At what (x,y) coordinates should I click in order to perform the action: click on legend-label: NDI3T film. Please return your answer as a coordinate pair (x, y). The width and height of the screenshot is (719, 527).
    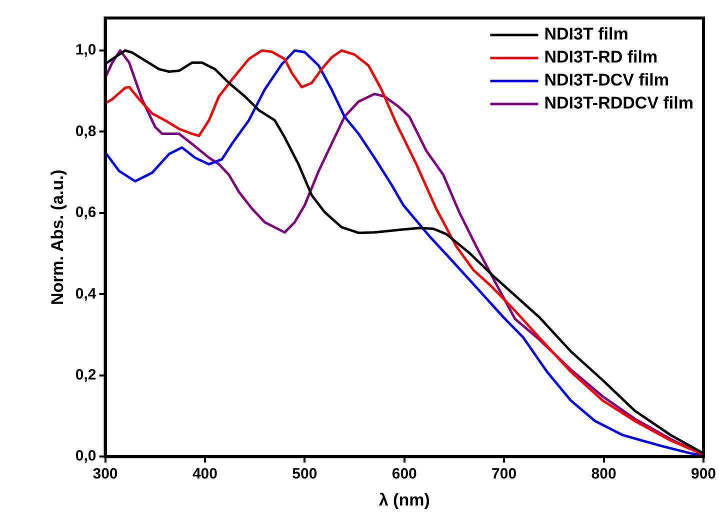
    Looking at the image, I should click on (586, 34).